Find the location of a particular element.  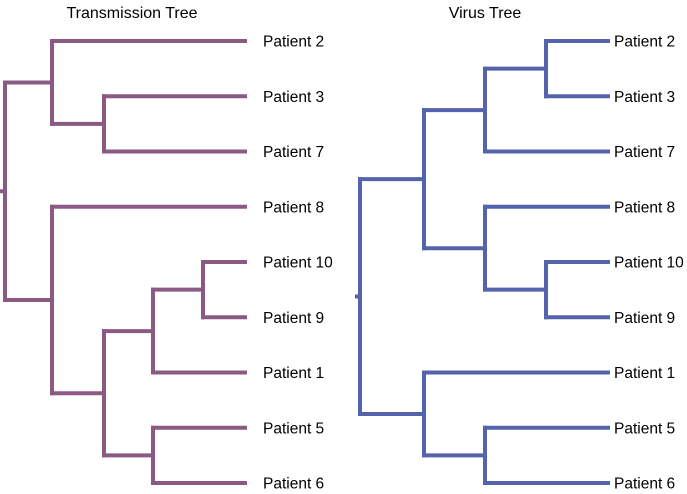

virus-leaf-label: Patient 6 is located at coordinates (644, 484).